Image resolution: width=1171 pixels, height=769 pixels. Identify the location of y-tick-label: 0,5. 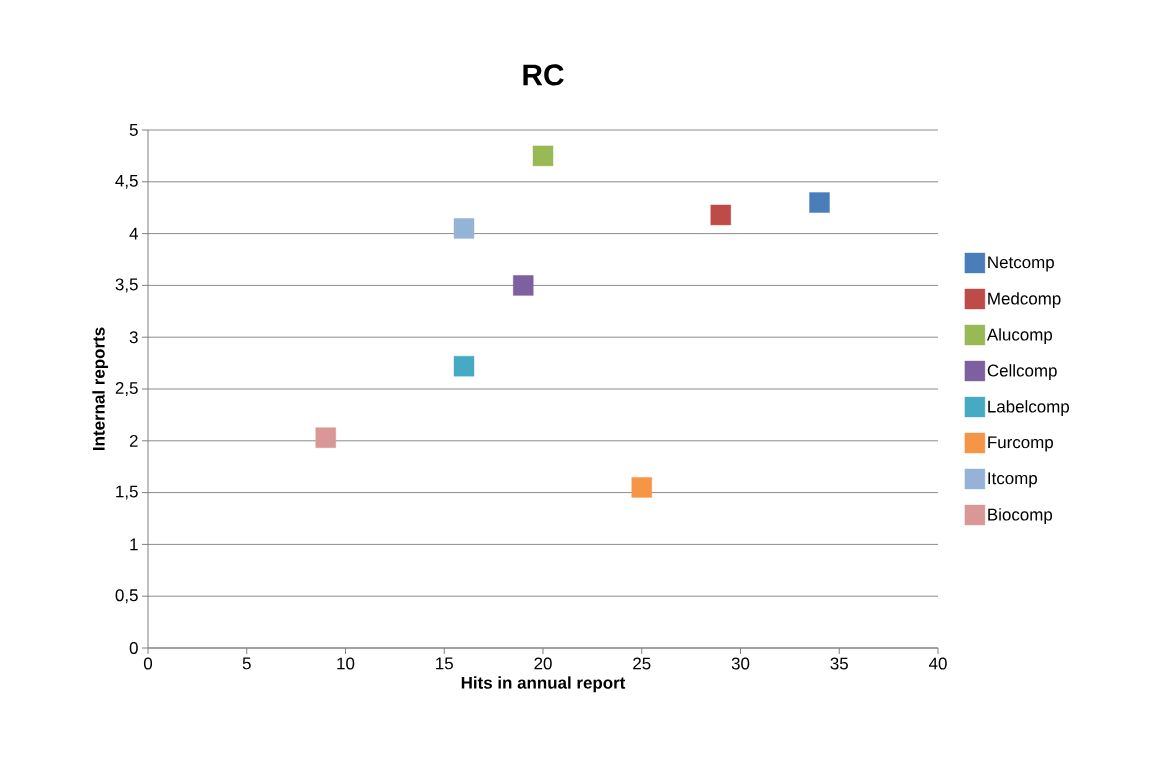
(126, 596).